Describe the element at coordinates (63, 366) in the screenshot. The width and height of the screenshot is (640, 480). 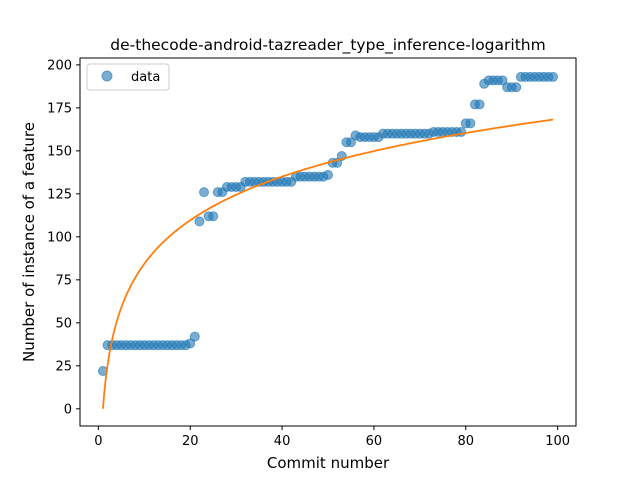
I see `y-tick-label: 25` at that location.